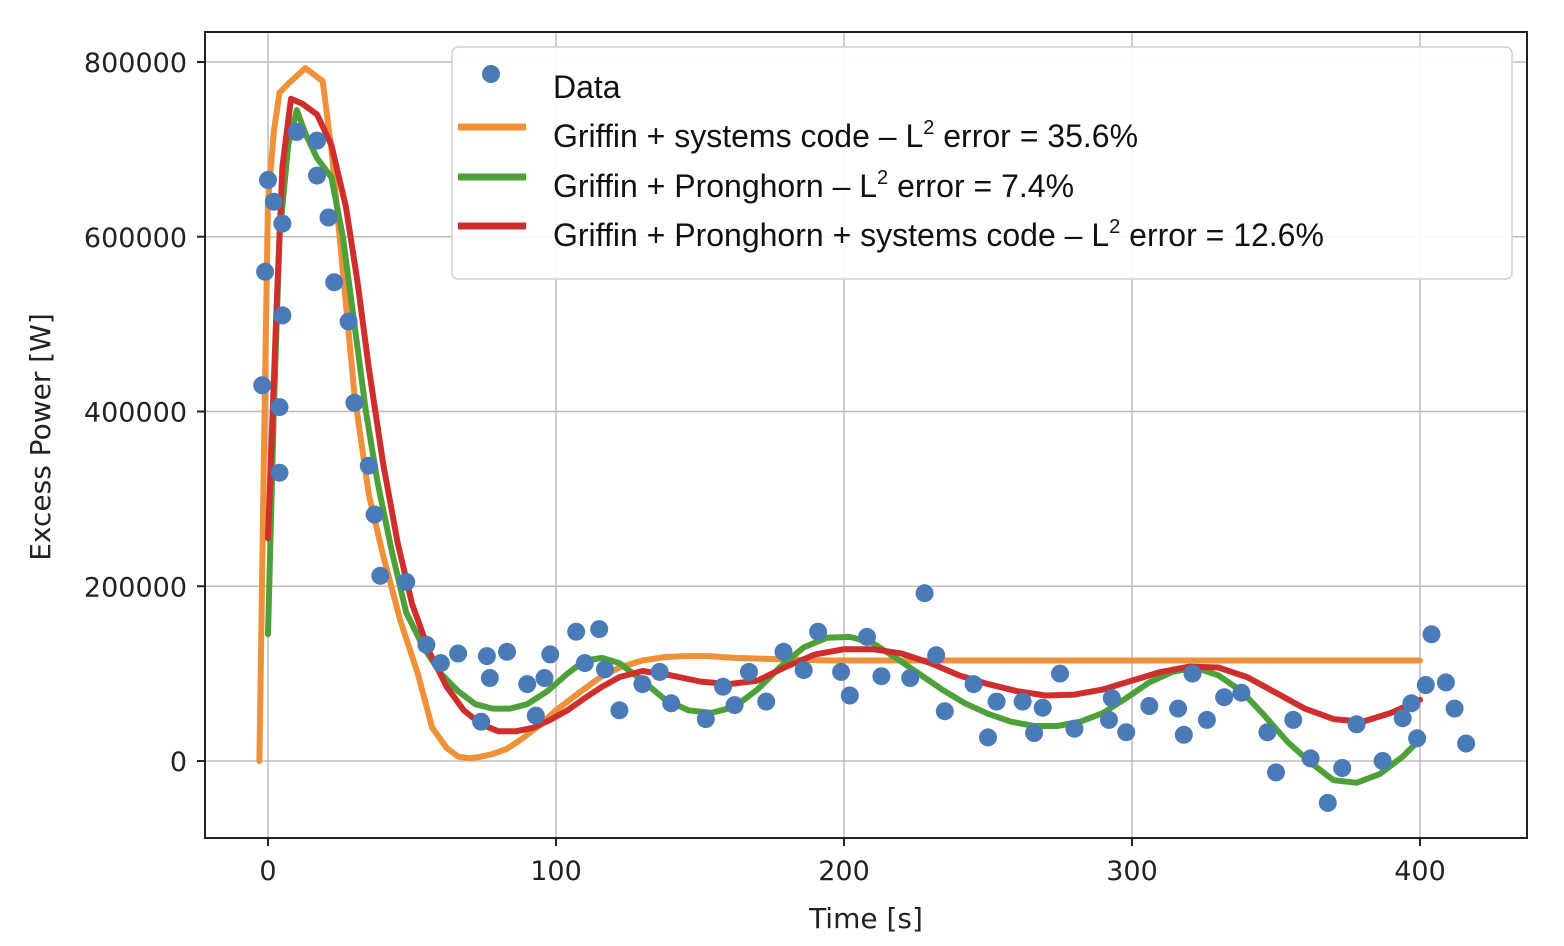 Image resolution: width=1564 pixels, height=946 pixels. What do you see at coordinates (556, 871) in the screenshot?
I see `x-tick-label: 100` at bounding box center [556, 871].